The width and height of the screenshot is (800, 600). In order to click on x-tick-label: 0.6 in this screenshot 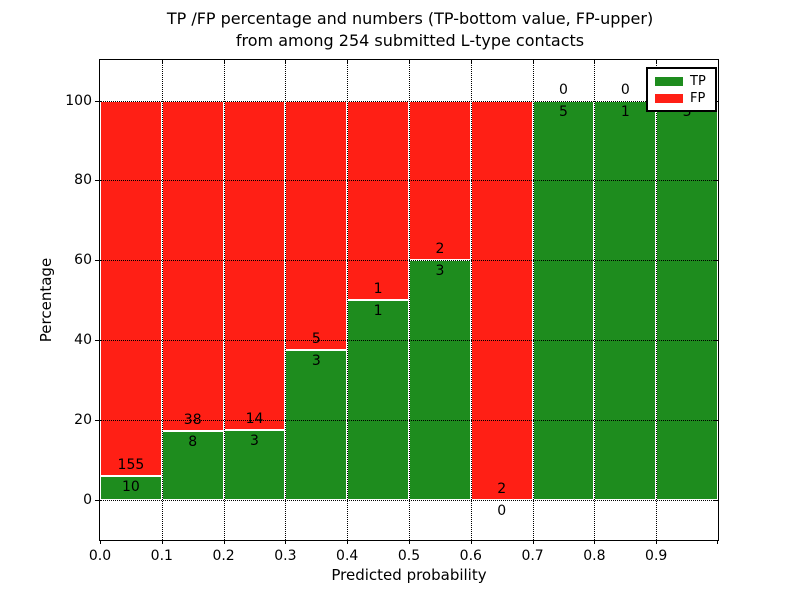, I will do `click(470, 556)`.